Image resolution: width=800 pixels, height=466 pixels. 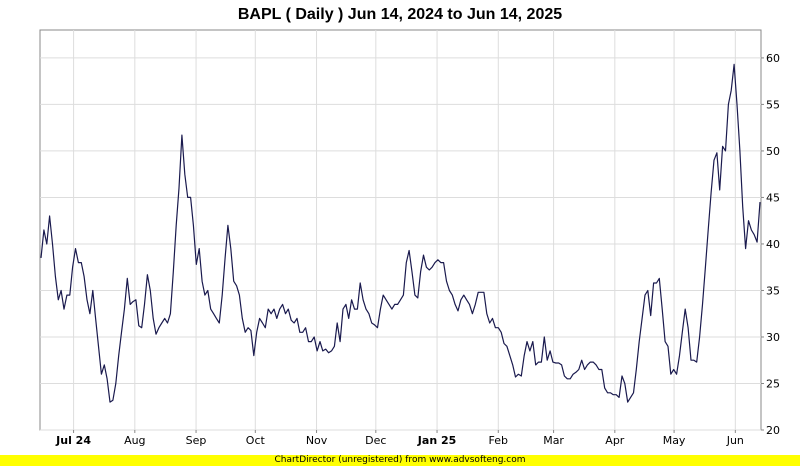 What do you see at coordinates (134, 440) in the screenshot?
I see `x-tick-label: Aug` at bounding box center [134, 440].